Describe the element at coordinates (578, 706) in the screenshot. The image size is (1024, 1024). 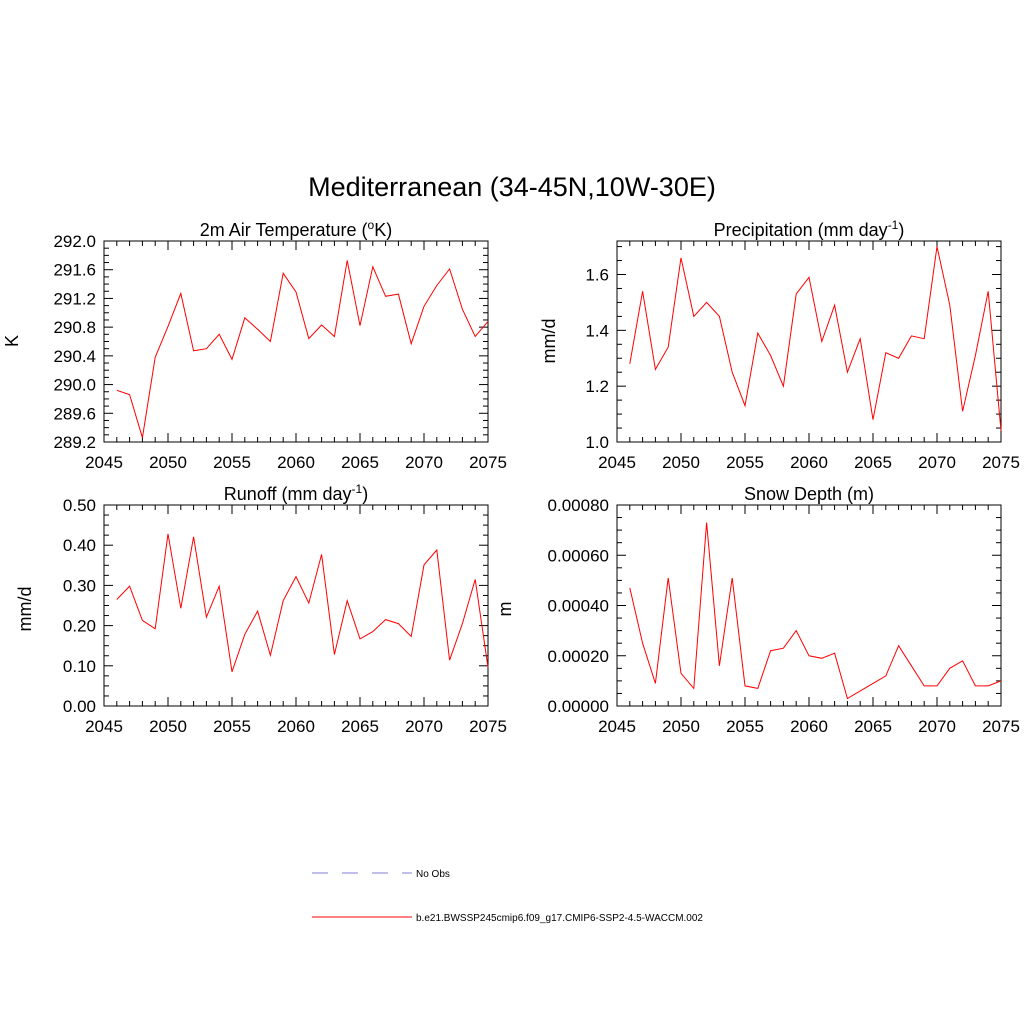
I see `y-tick-label: 0.00000` at that location.